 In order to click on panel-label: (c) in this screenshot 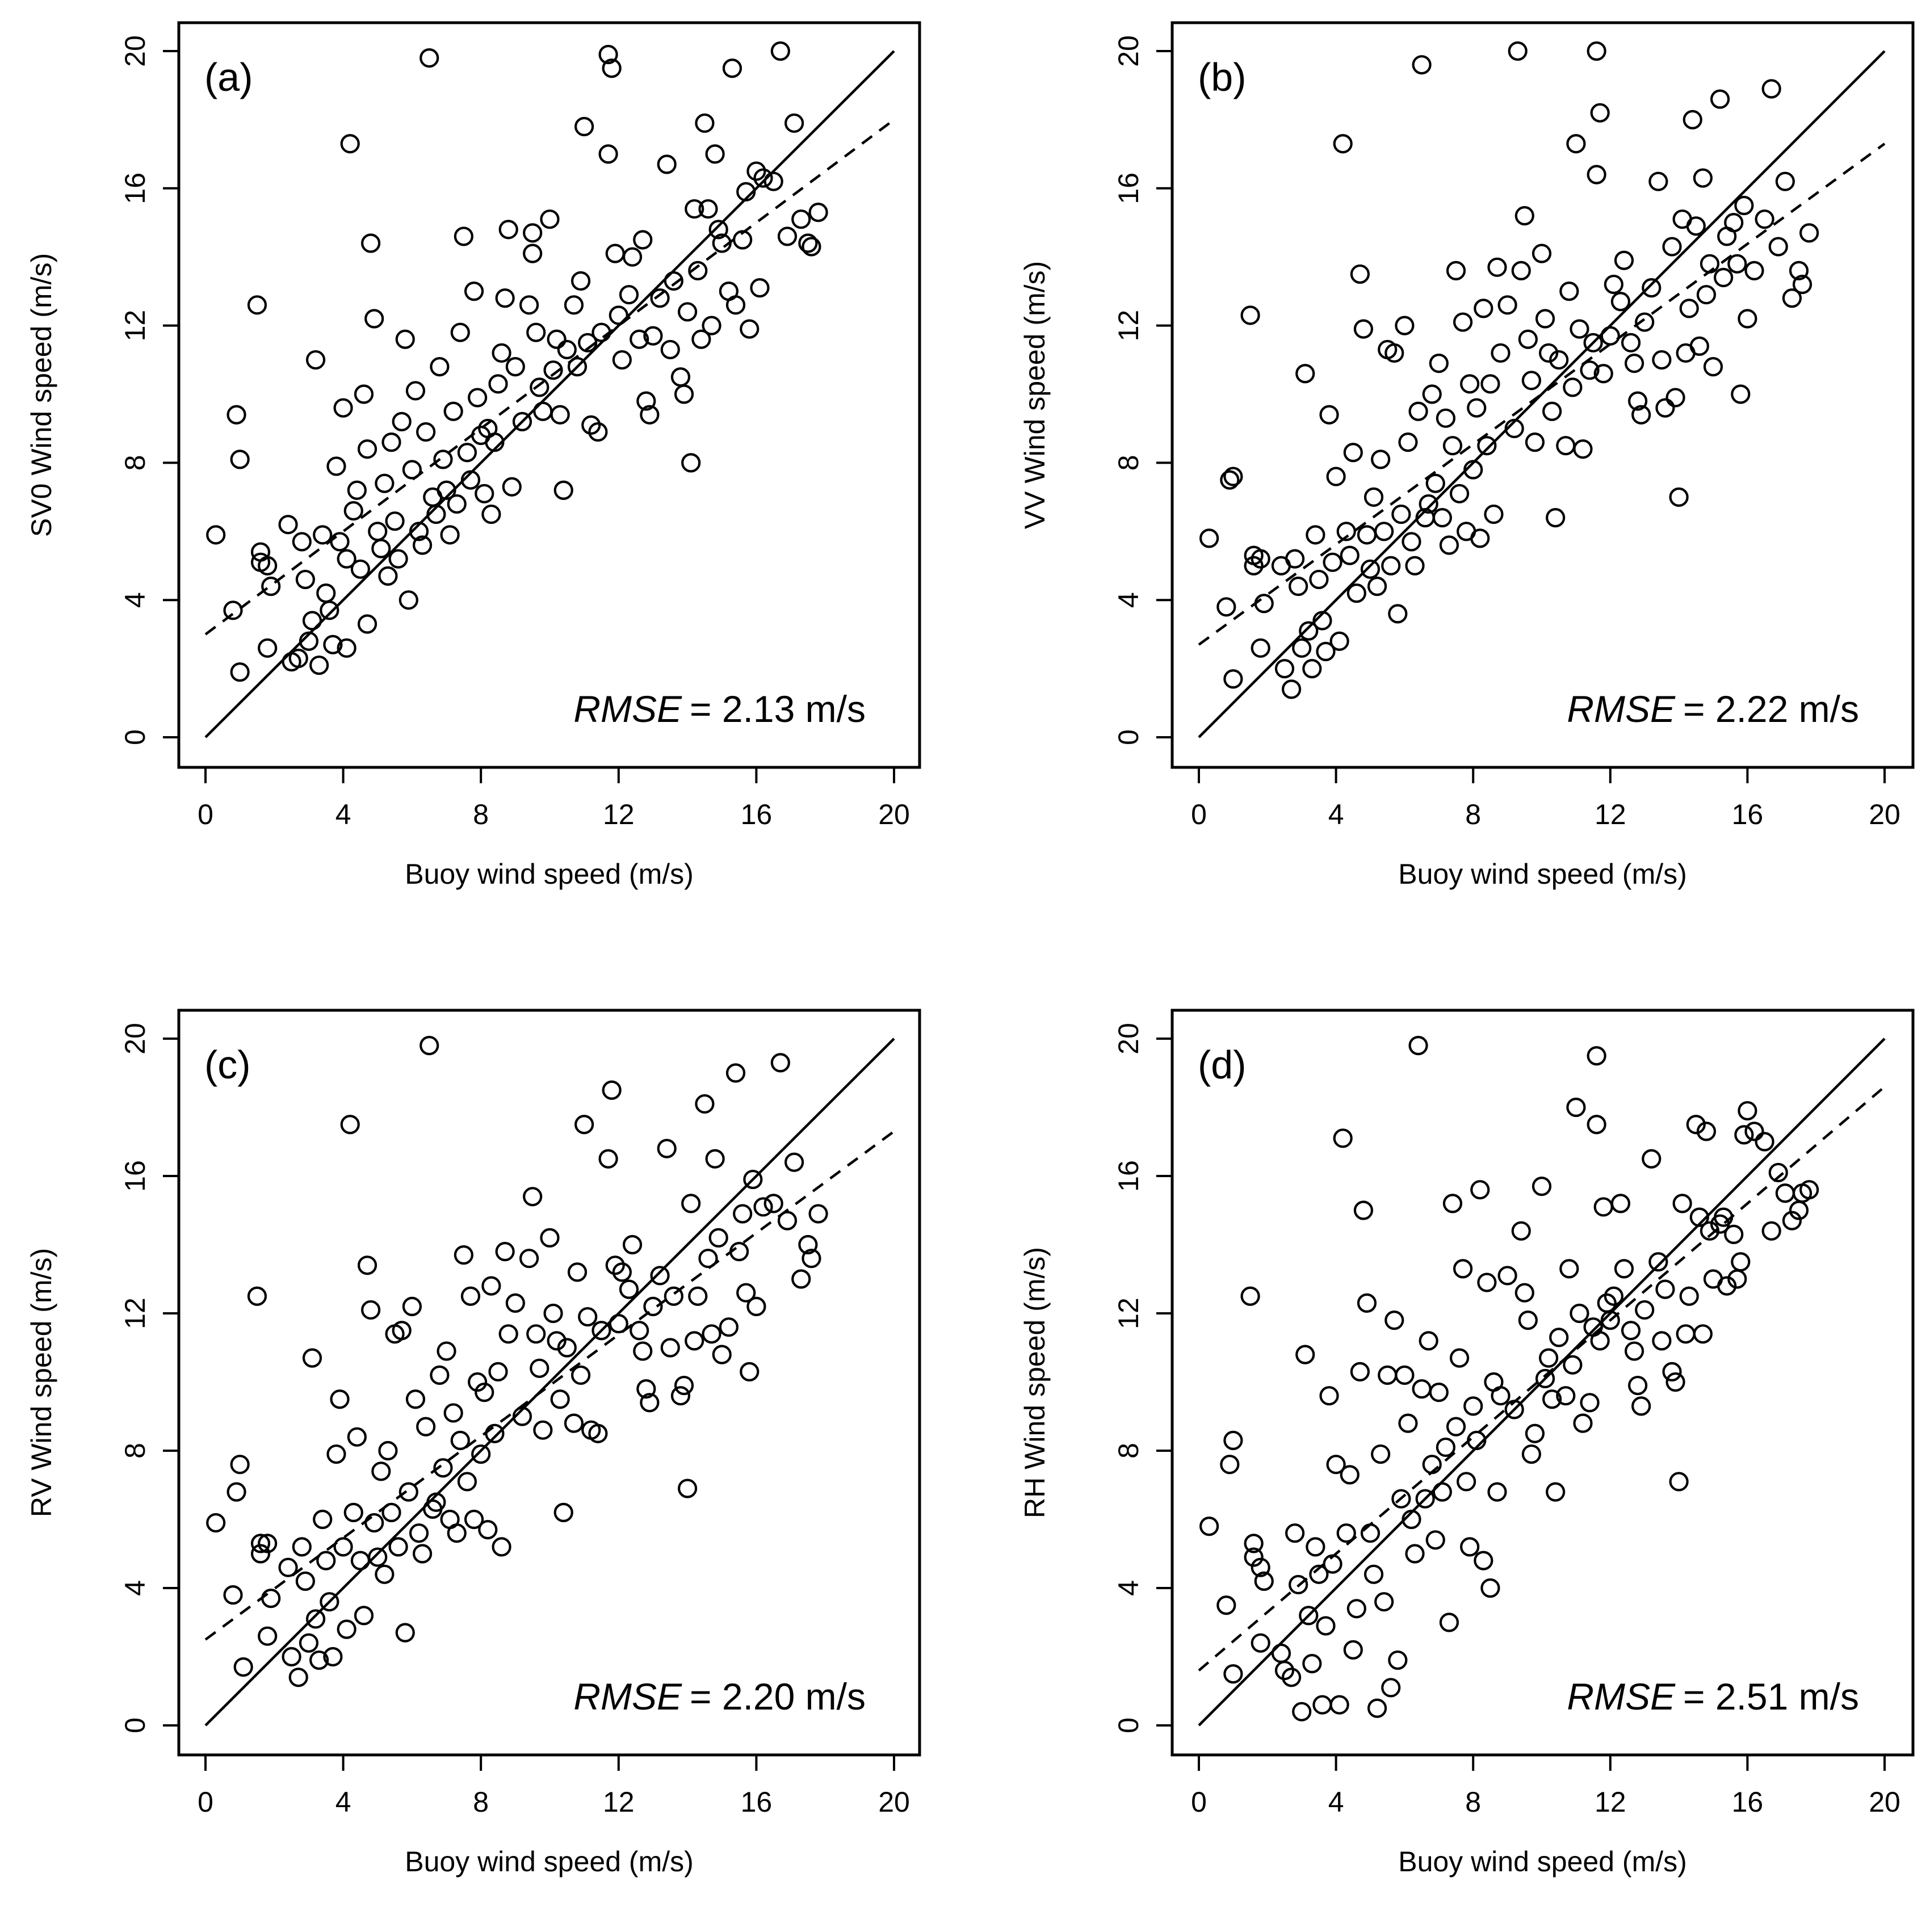, I will do `click(227, 1065)`.